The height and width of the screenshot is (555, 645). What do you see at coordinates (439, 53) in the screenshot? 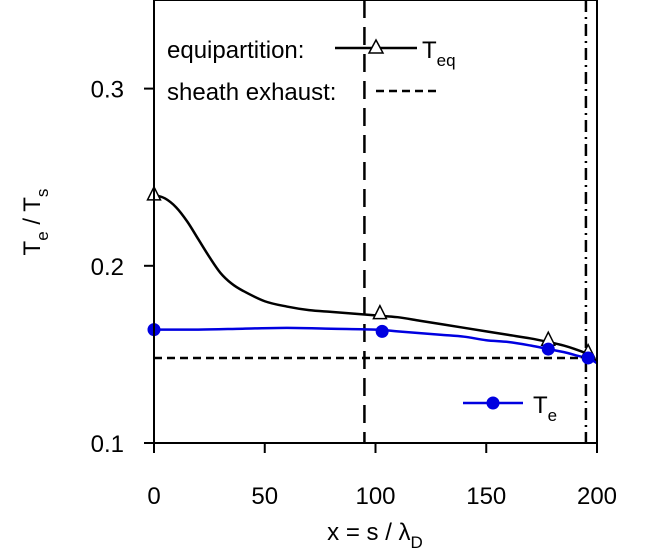
I see `legend-teq-symbol: Teq` at bounding box center [439, 53].